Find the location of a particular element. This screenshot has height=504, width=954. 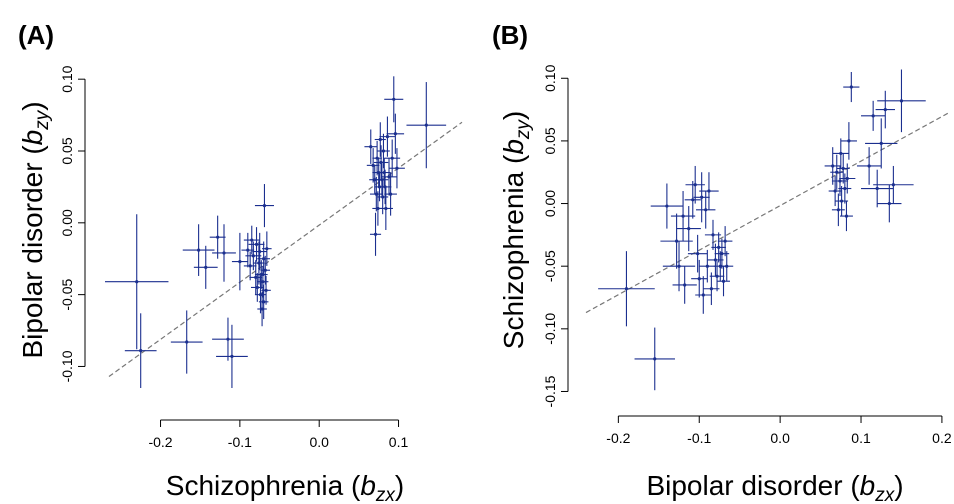

y-tick-label: -0.10 is located at coordinates (67, 366).